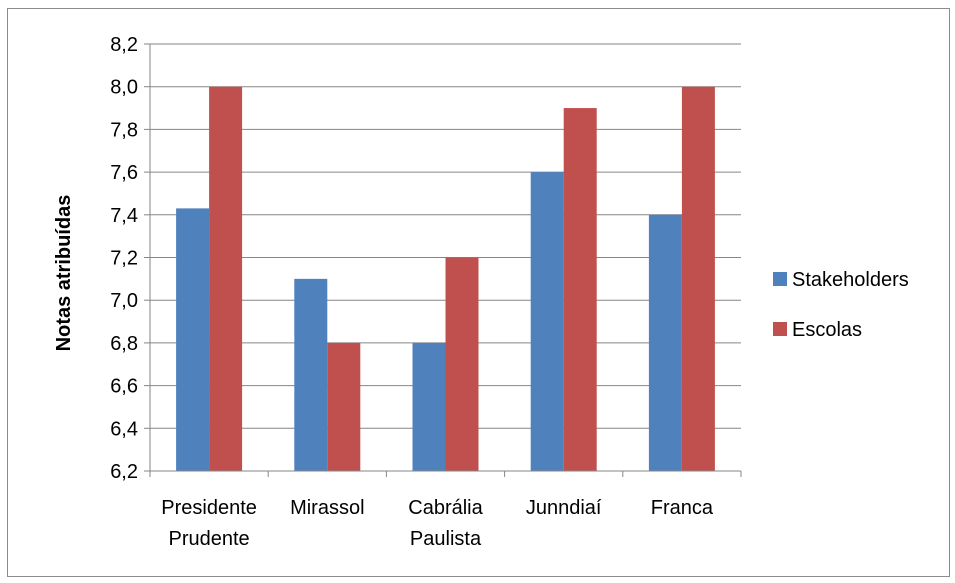  I want to click on y-tick-label: 7,2, so click(124, 259).